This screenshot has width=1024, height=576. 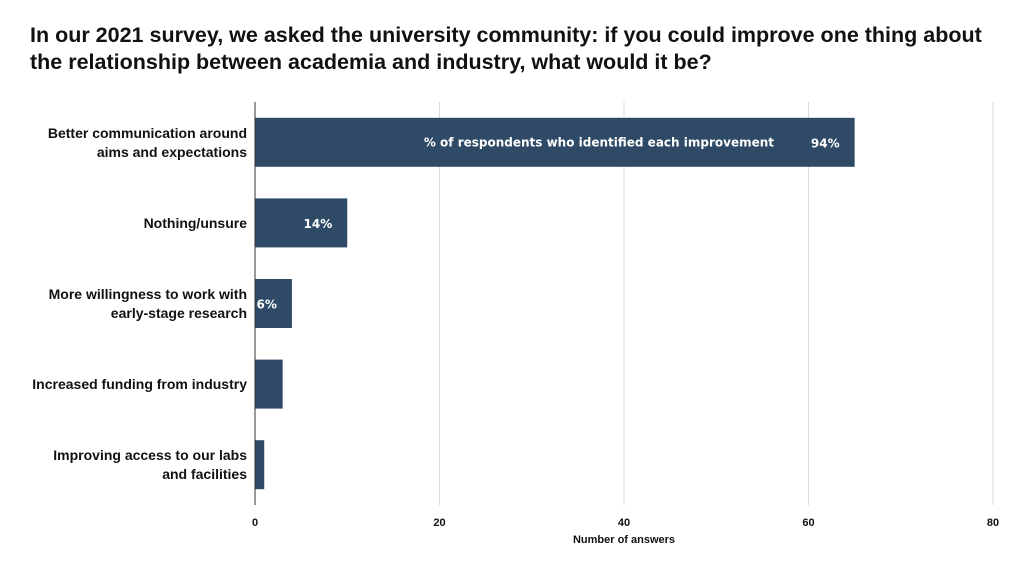 What do you see at coordinates (148, 294) in the screenshot?
I see `category-label-2-0: More willingness to work with` at bounding box center [148, 294].